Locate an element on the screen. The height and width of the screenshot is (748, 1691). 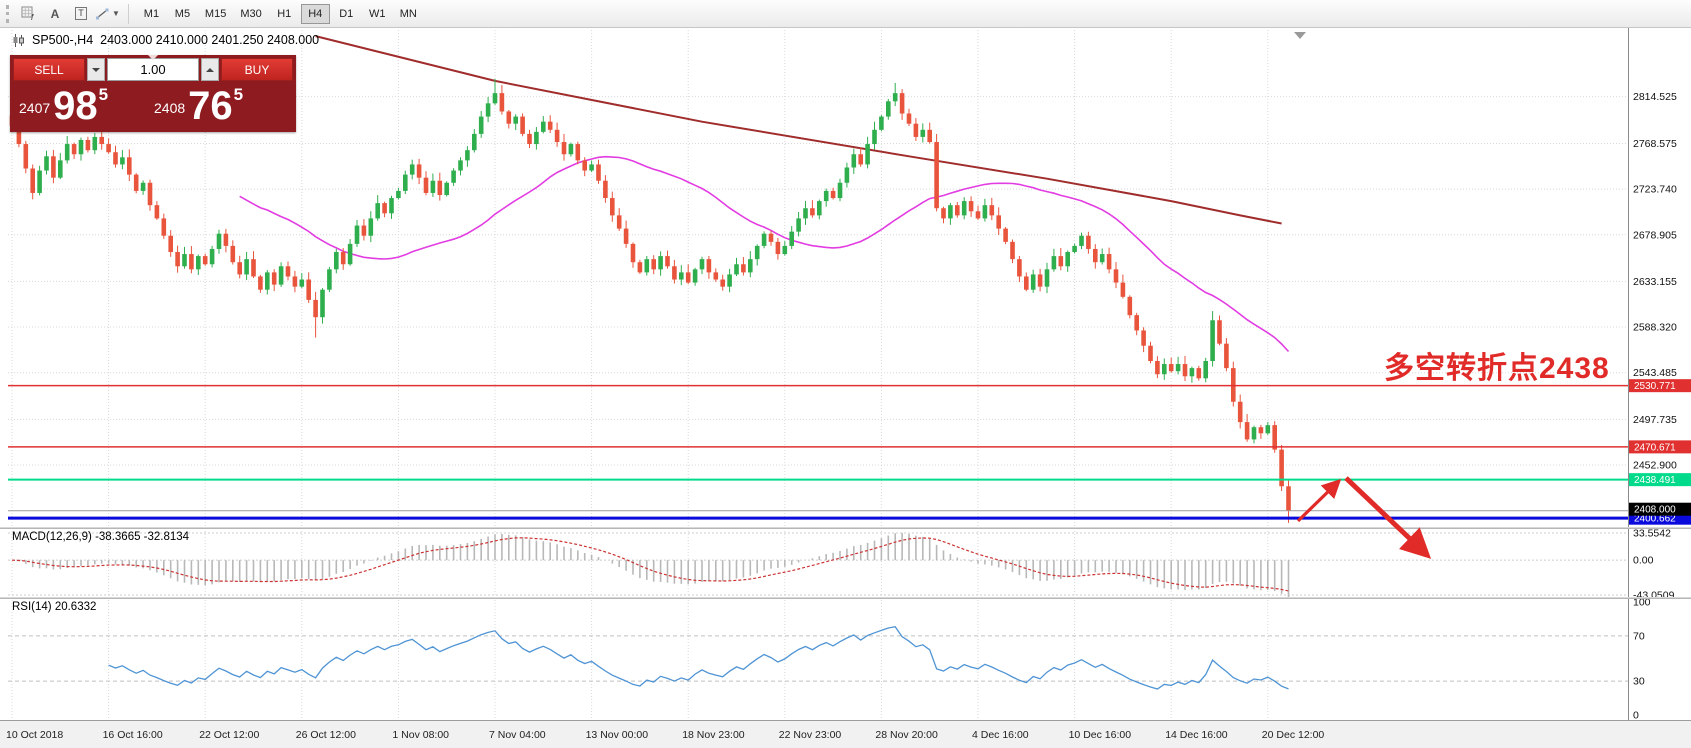
time-label: 1 Nov 08:00 is located at coordinates (421, 735).